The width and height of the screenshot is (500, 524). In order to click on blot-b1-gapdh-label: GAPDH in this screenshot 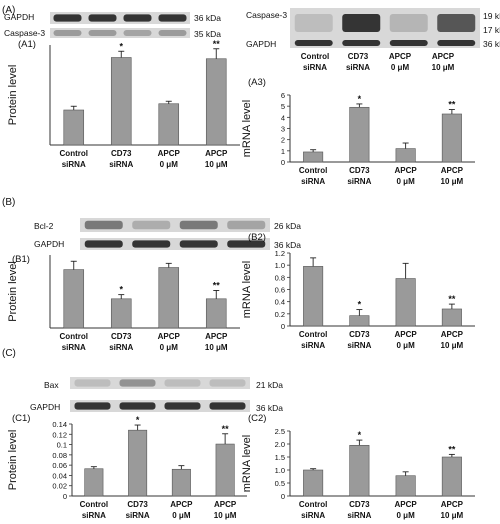, I will do `click(49, 244)`.